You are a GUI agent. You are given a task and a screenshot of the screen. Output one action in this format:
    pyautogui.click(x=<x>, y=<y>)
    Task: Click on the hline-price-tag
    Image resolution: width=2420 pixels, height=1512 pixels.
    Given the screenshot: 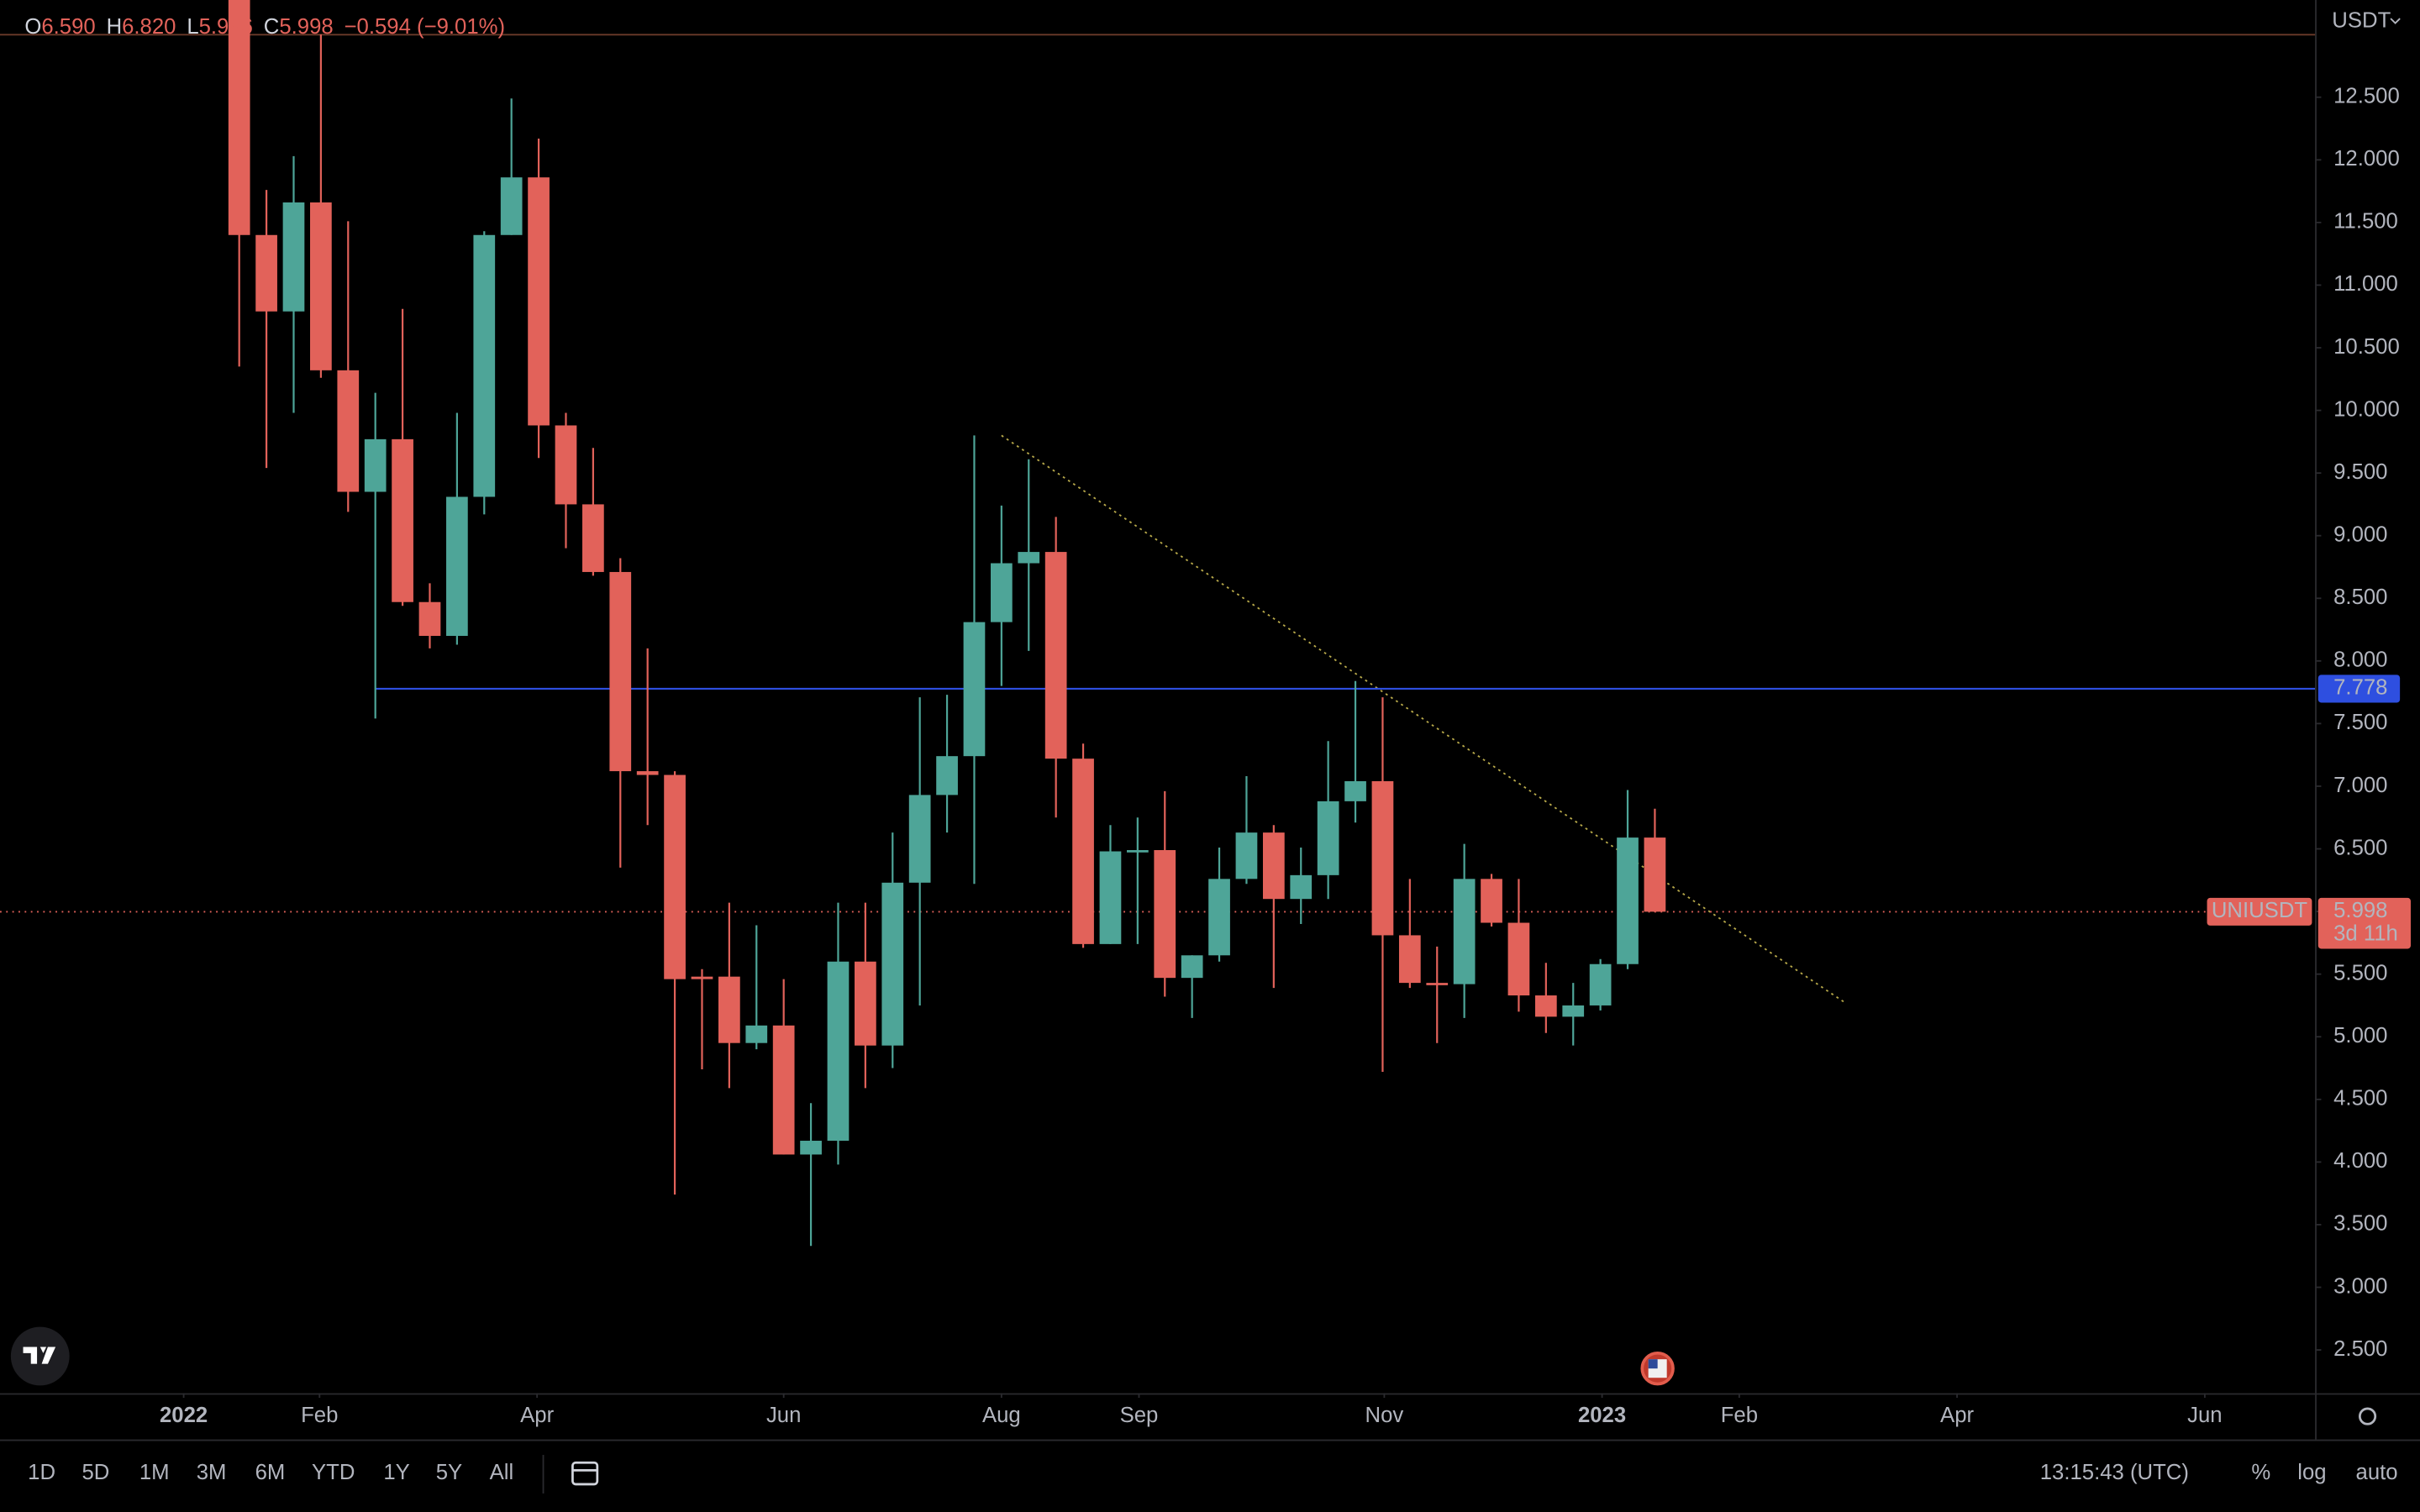 What is the action you would take?
    pyautogui.click(x=2359, y=689)
    